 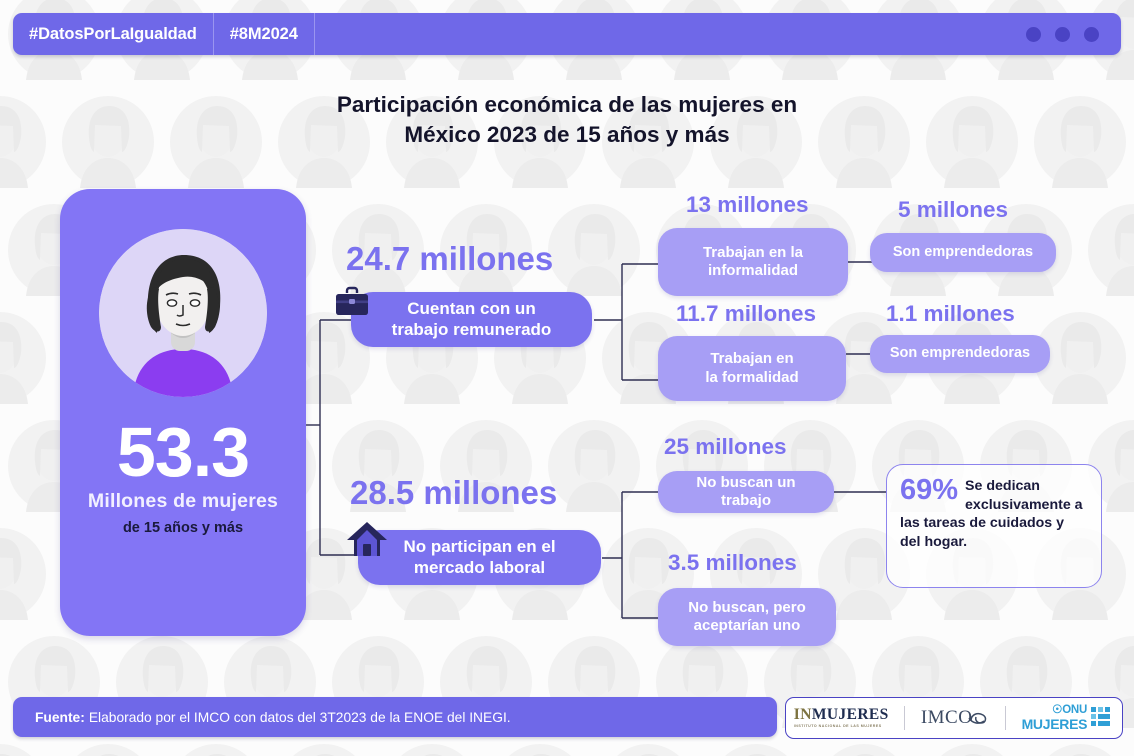 I want to click on formality-label-line-2: la formalidad, so click(x=752, y=377).